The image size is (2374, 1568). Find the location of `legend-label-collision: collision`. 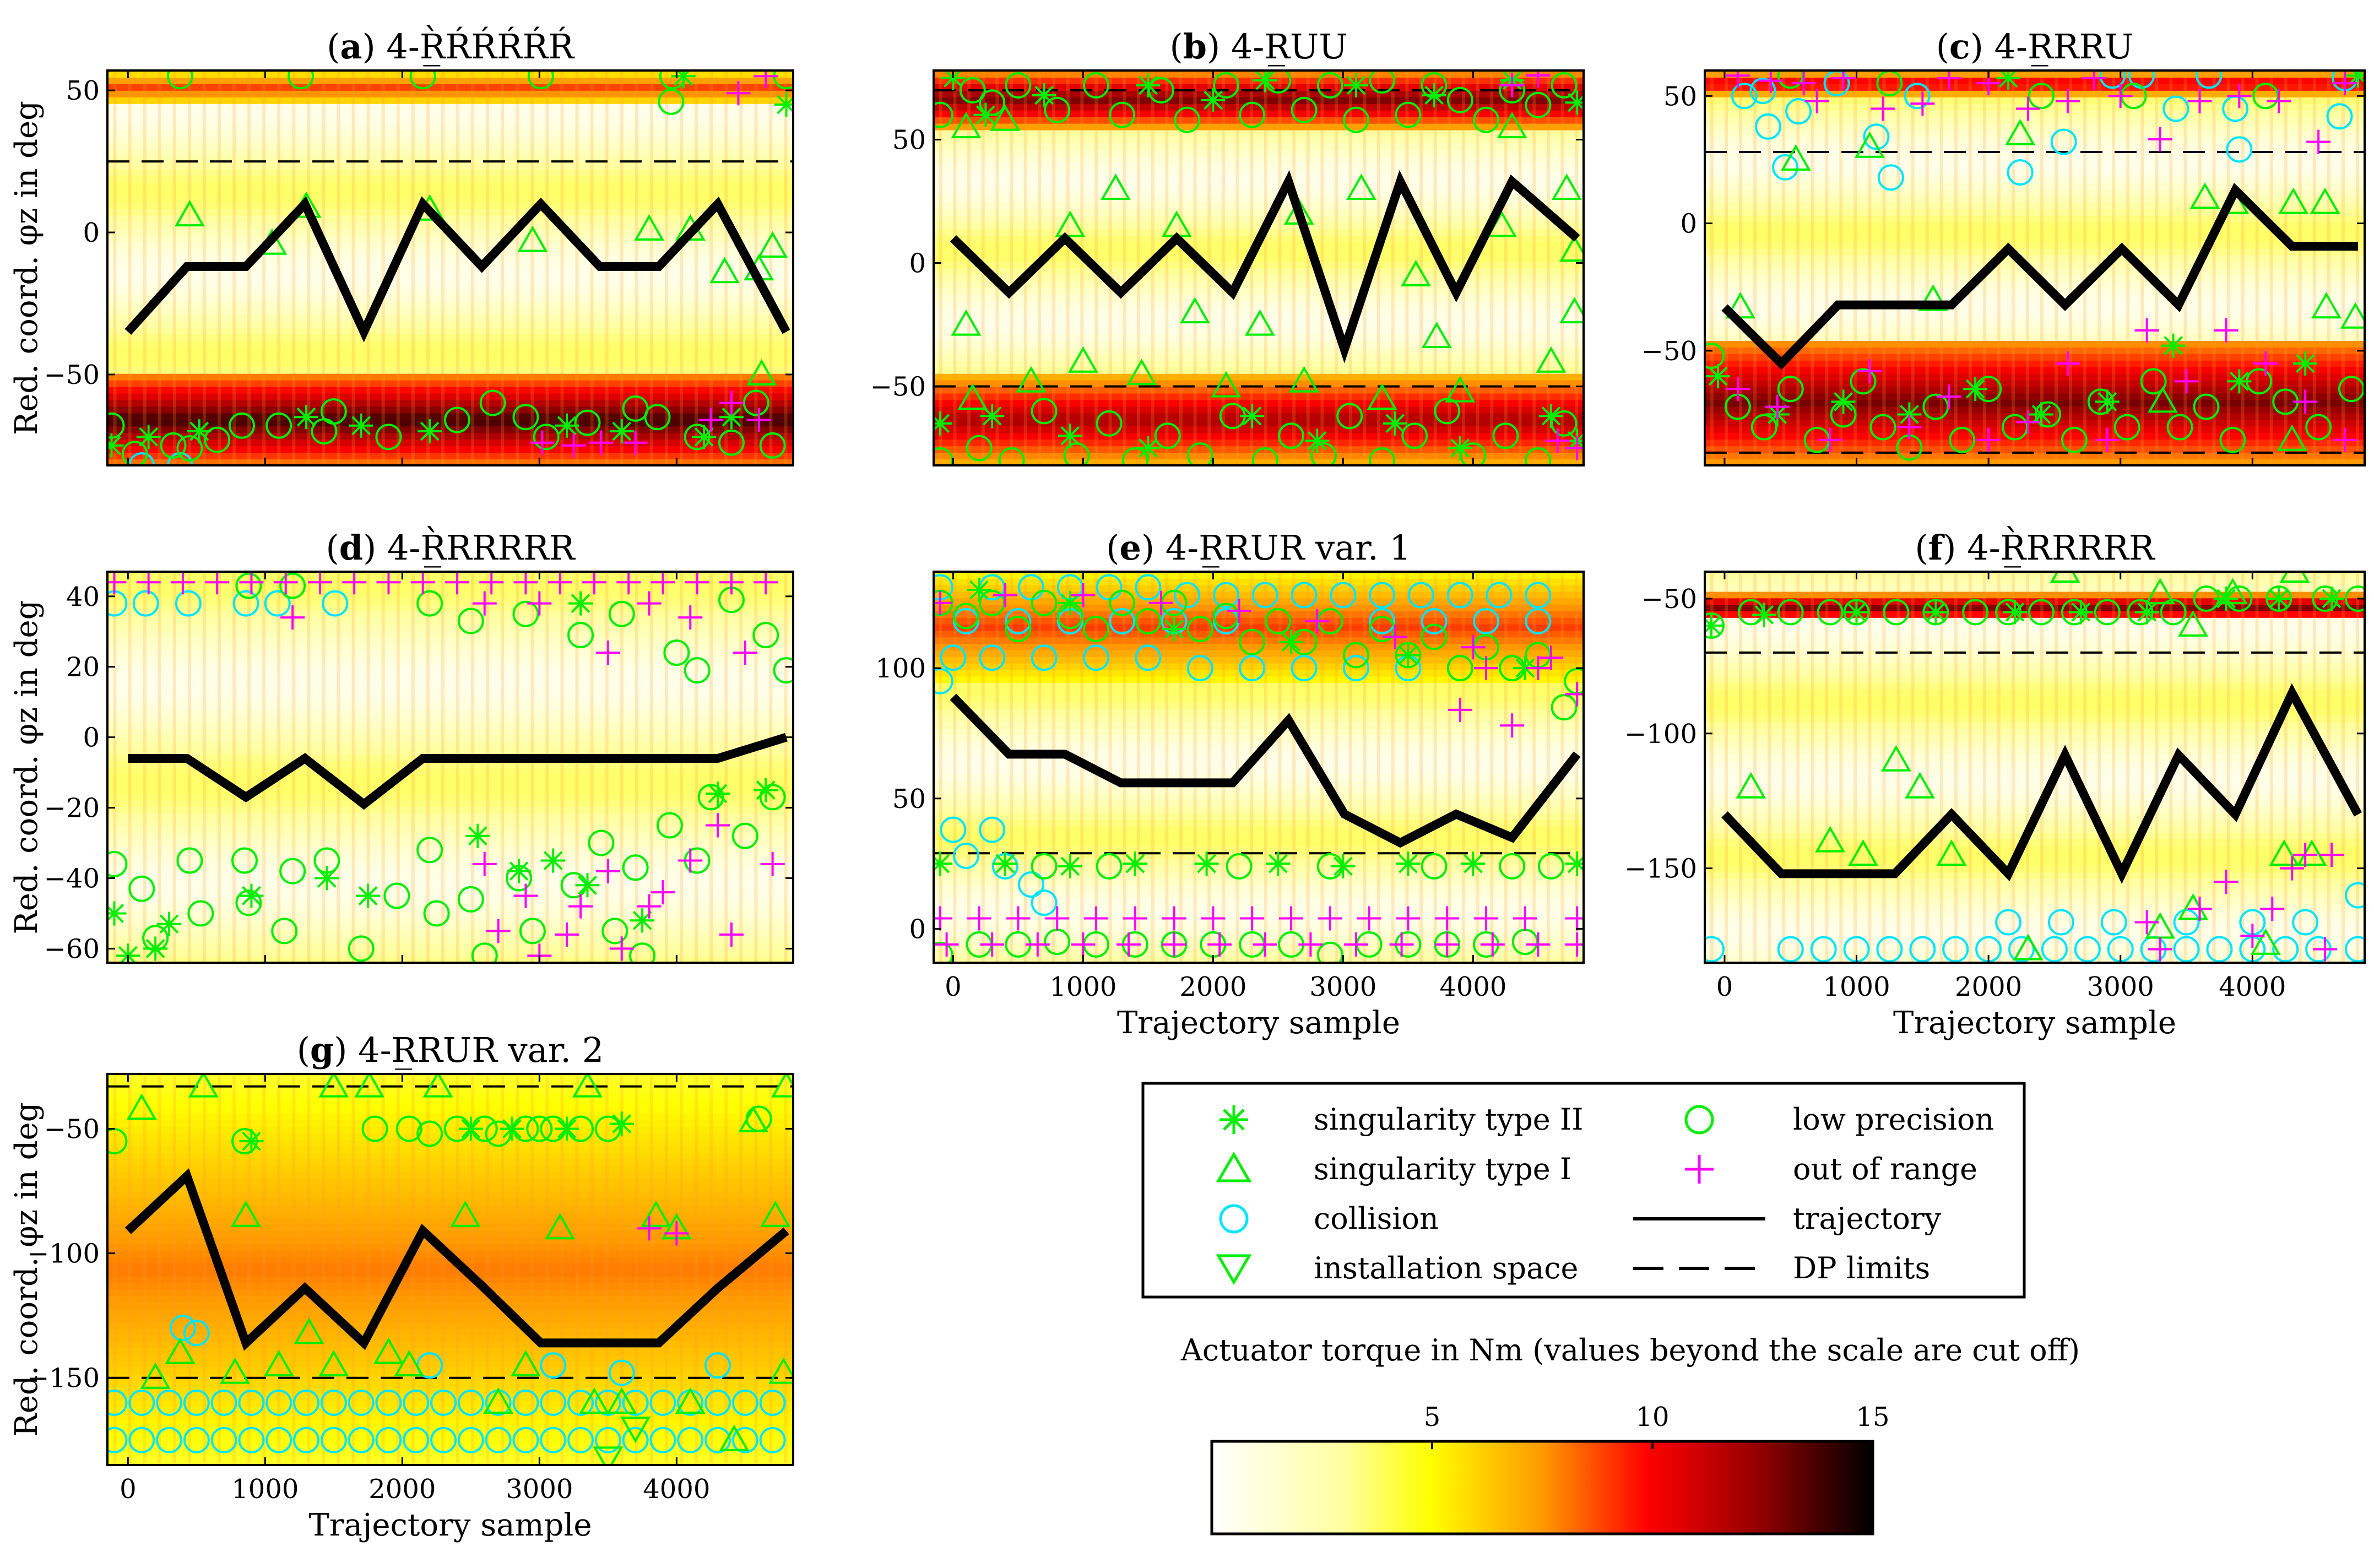

legend-label-collision: collision is located at coordinates (1376, 1218).